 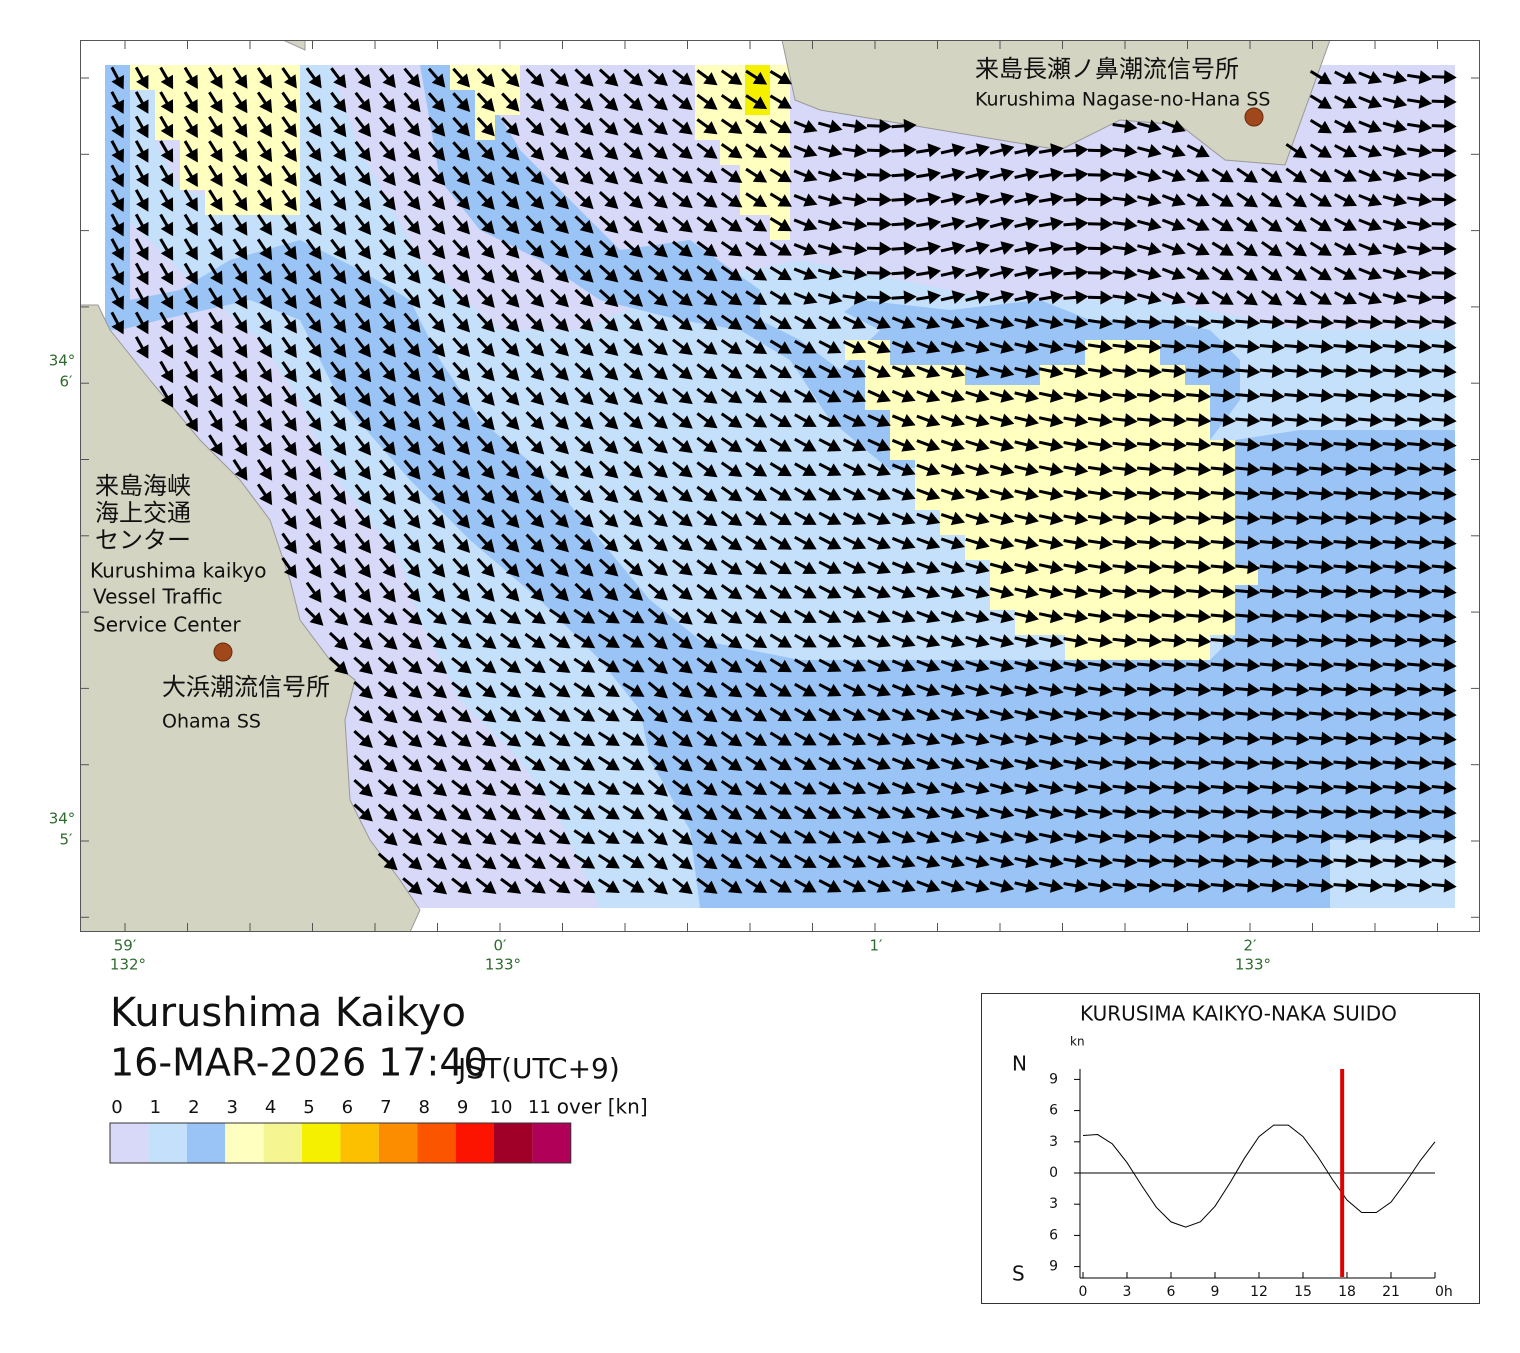 What do you see at coordinates (462, 1107) in the screenshot?
I see `legend-label: 9` at bounding box center [462, 1107].